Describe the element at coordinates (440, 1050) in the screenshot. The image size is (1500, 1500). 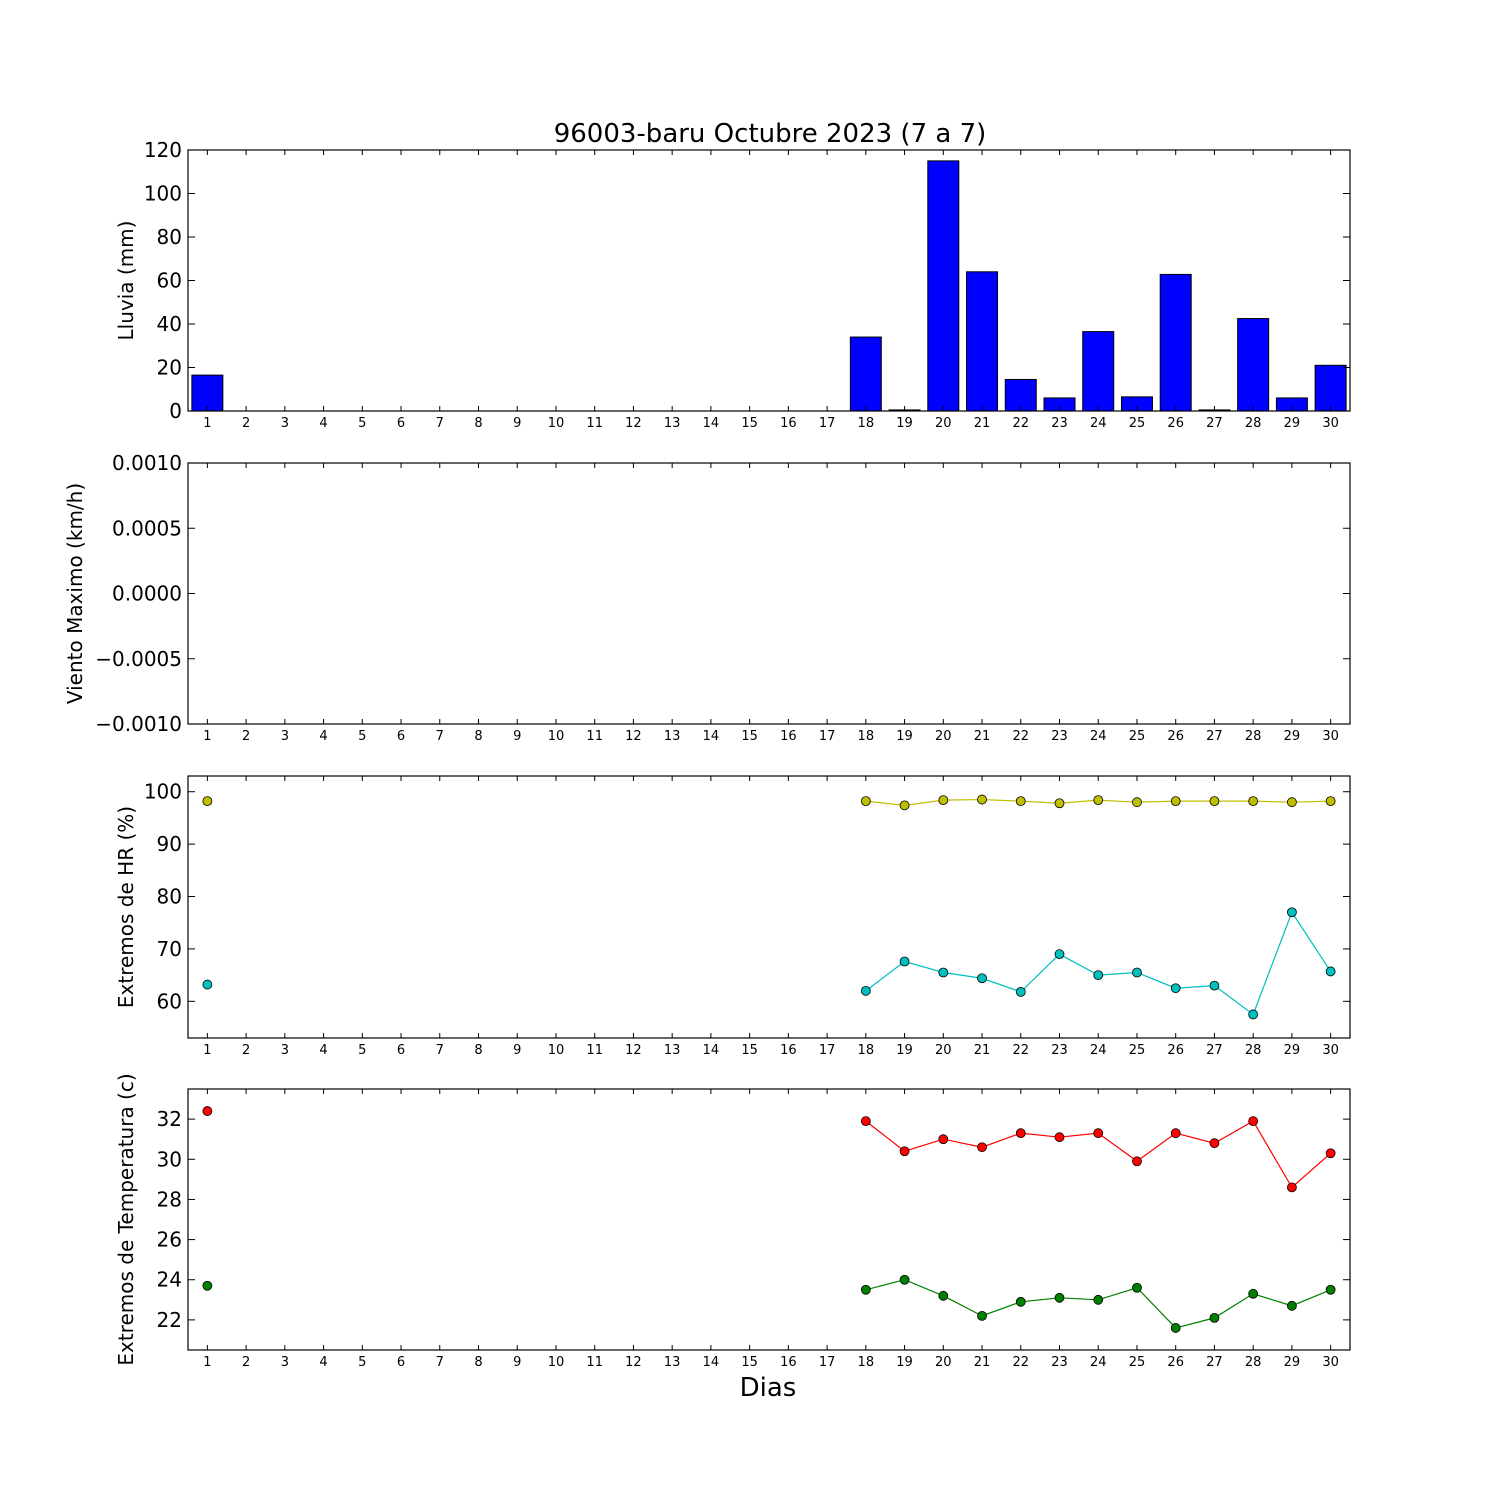
I see `x-tick-label: 7` at that location.